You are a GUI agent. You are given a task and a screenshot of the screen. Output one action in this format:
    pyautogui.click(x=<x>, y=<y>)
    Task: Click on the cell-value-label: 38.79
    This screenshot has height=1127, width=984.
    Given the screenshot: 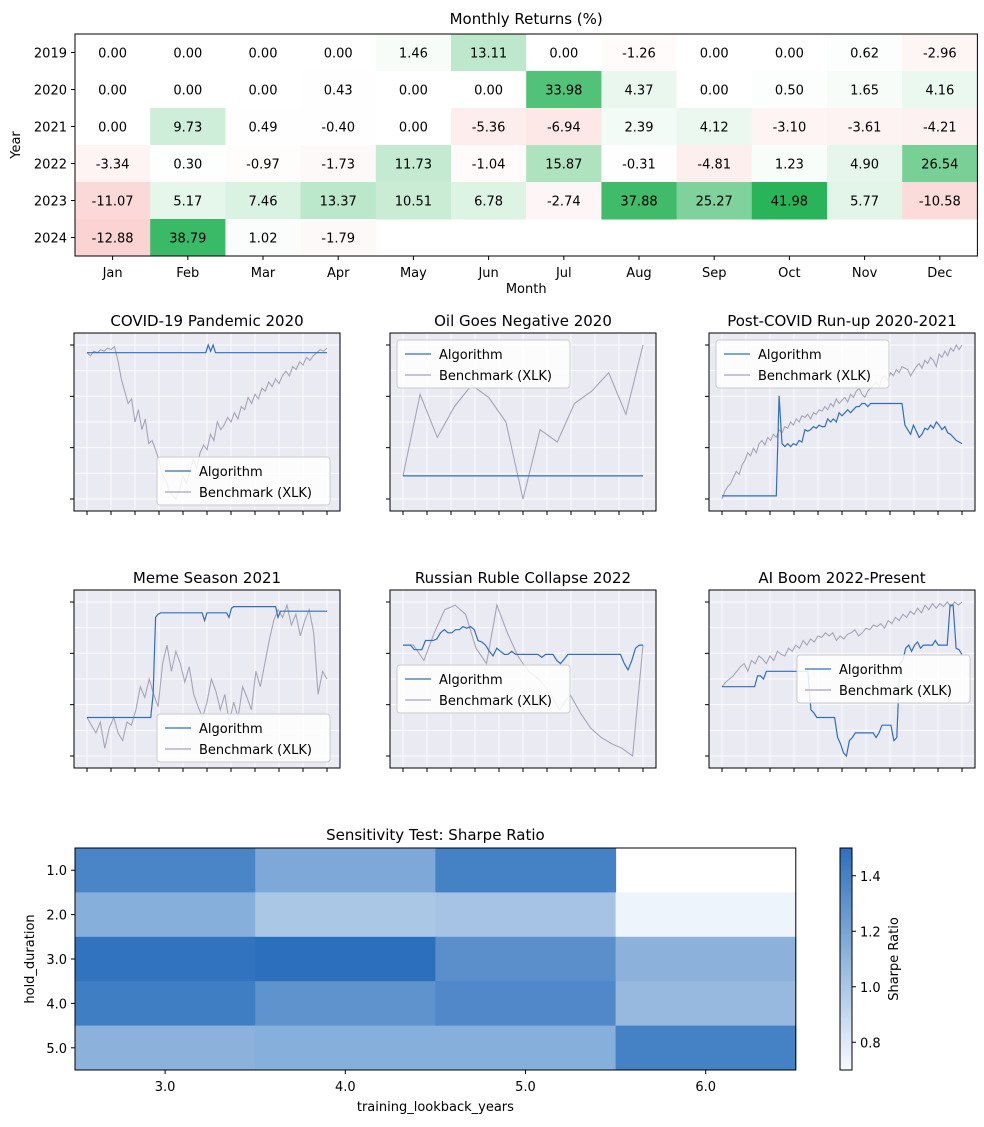 What is the action you would take?
    pyautogui.click(x=187, y=239)
    